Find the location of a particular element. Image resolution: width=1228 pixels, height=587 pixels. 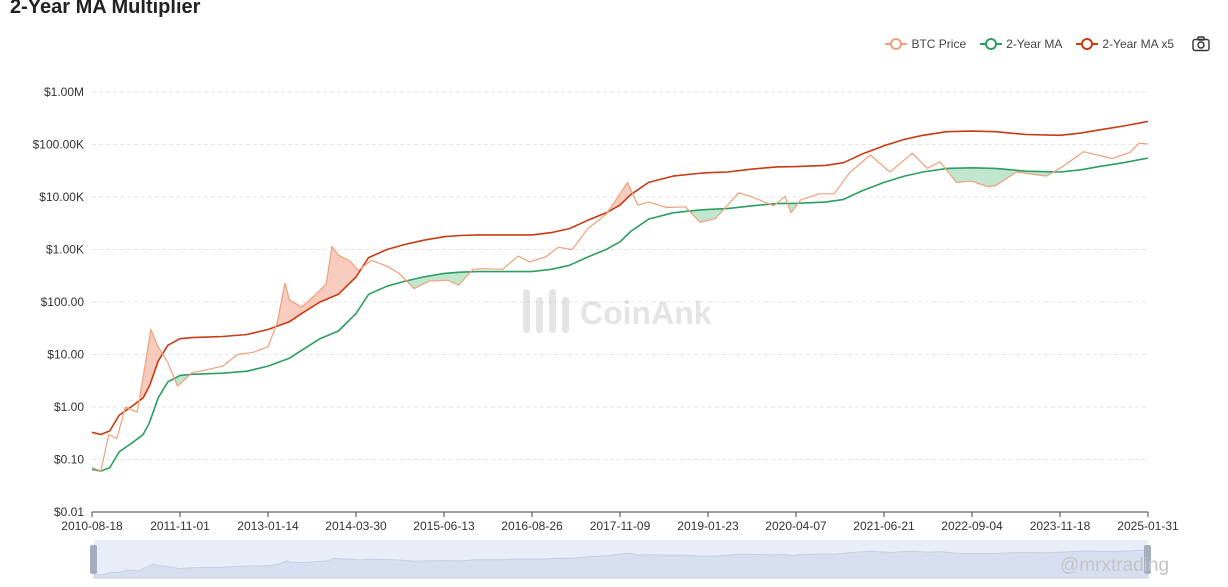

legend: BTC Price 2-Year MA 2-Year MA x5 is located at coordinates (1047, 44).